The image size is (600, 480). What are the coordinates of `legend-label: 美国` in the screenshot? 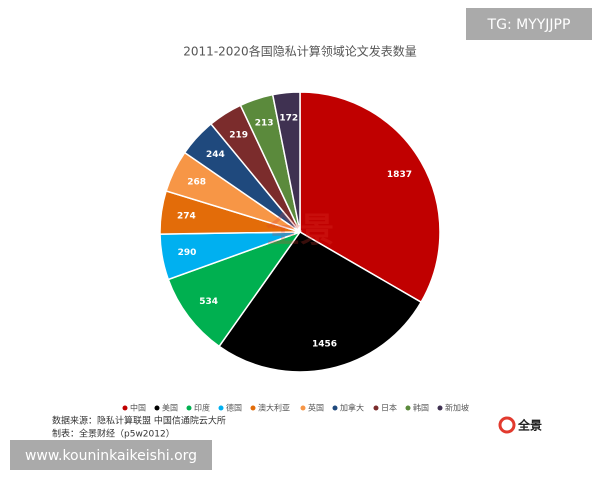 It's located at (170, 408).